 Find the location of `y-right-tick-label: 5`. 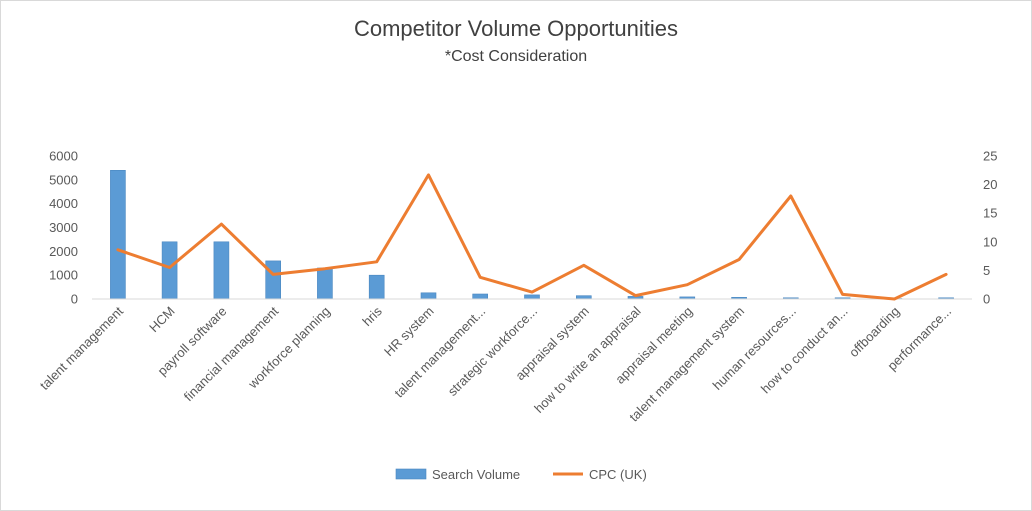

y-right-tick-label: 5 is located at coordinates (986, 270).